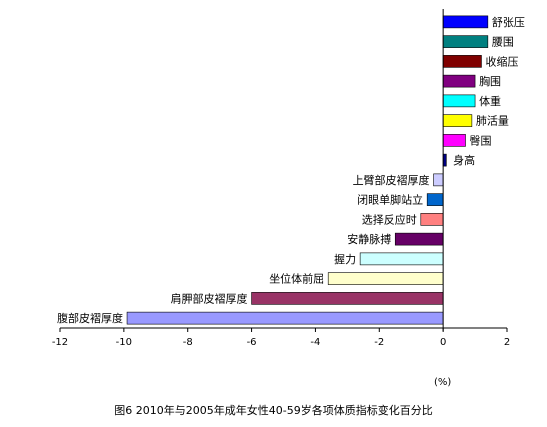 This screenshot has height=427, width=547. Describe the element at coordinates (209, 298) in the screenshot. I see `category-label: 肩胛部皮褶厚度` at that location.